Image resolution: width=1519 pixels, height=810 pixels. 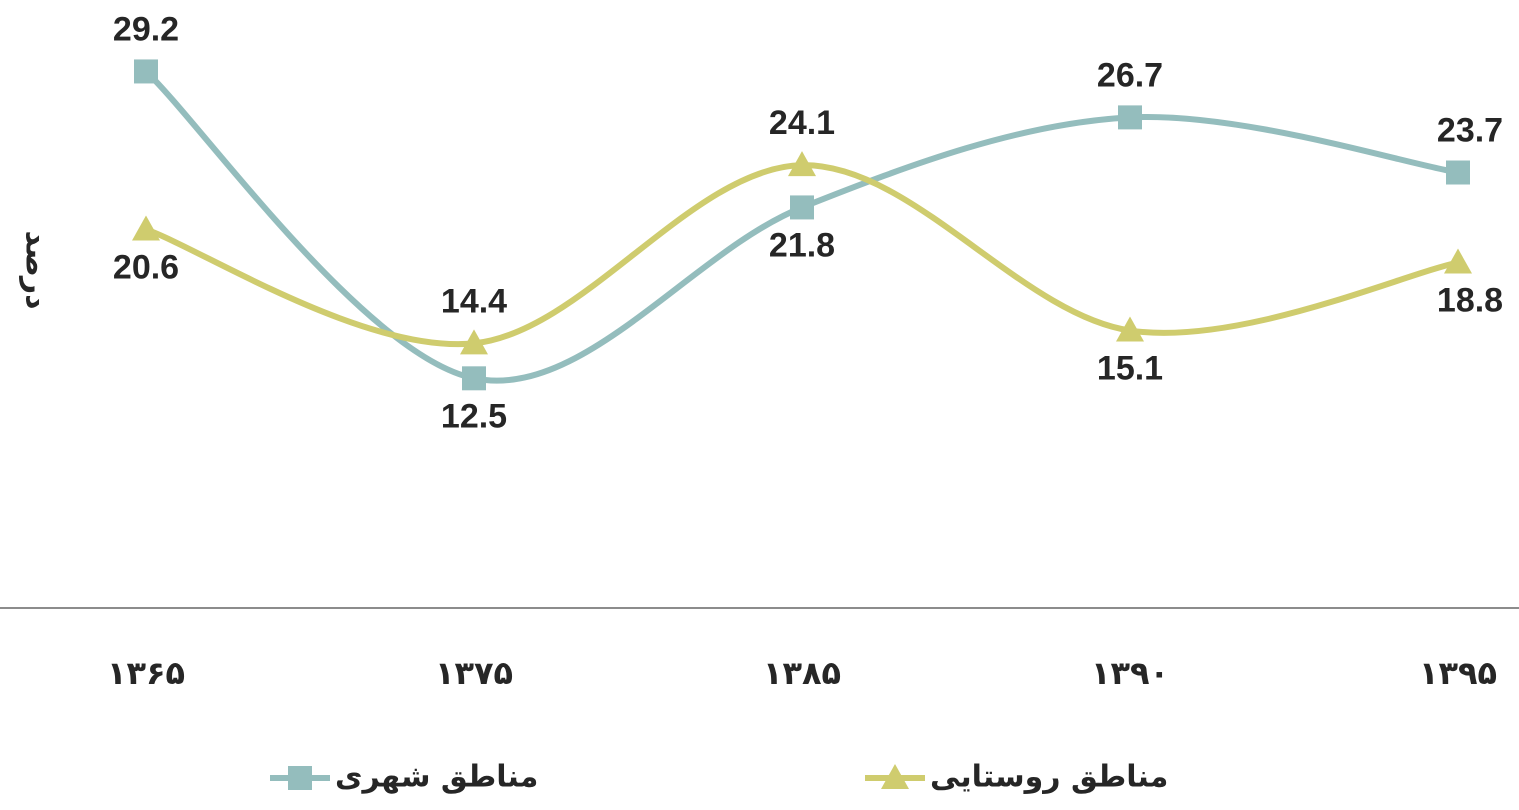 I want to click on data-label: 26.7, so click(x=1130, y=75).